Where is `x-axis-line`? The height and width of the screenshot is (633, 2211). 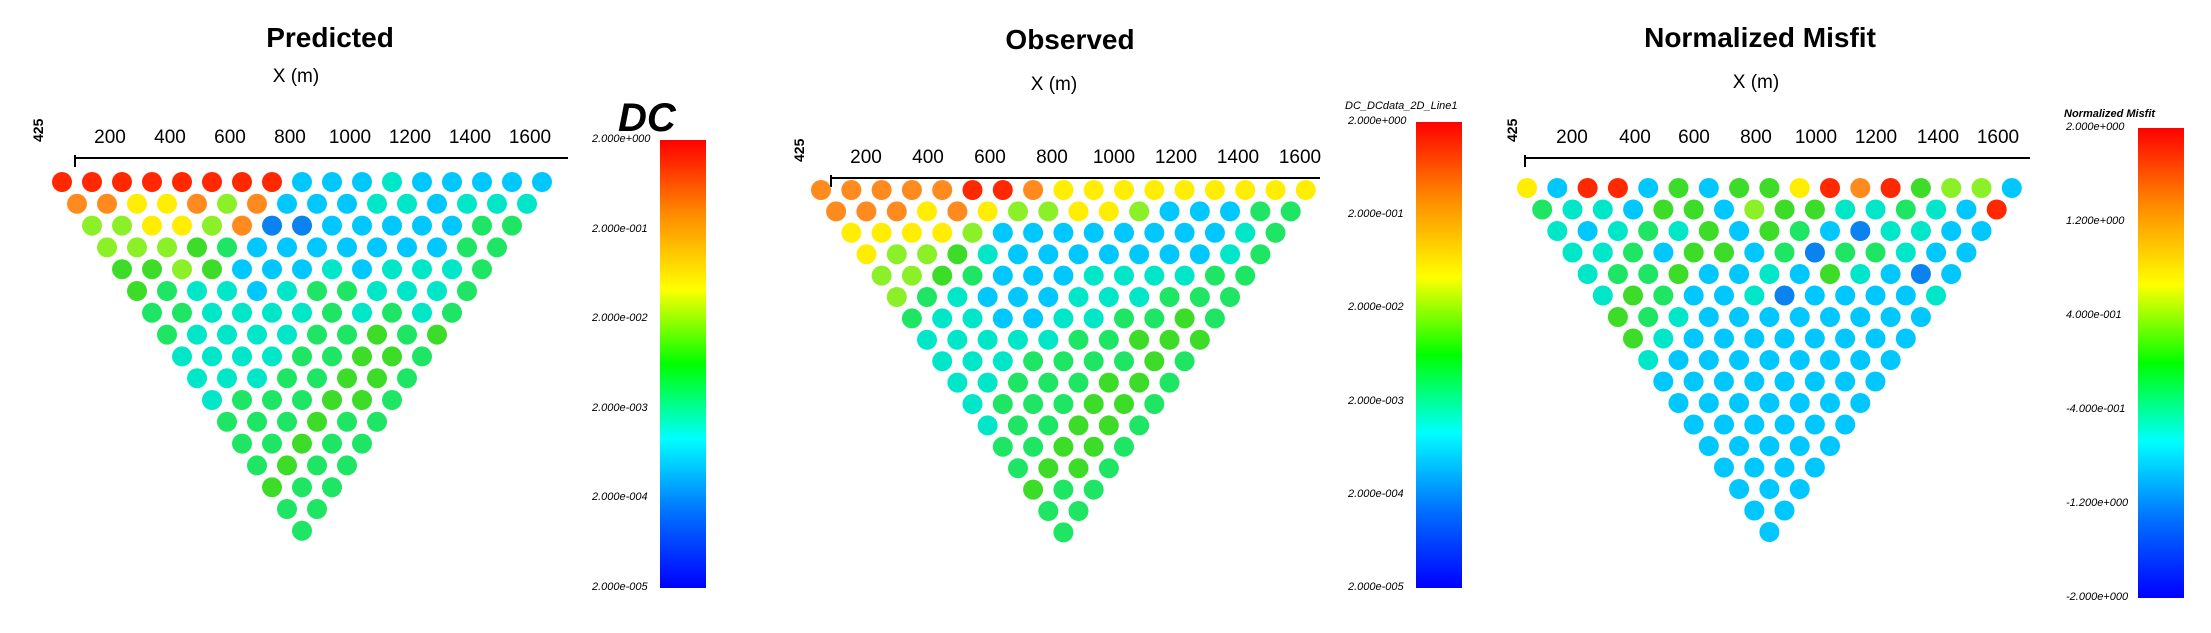
x-axis-line is located at coordinates (321, 158).